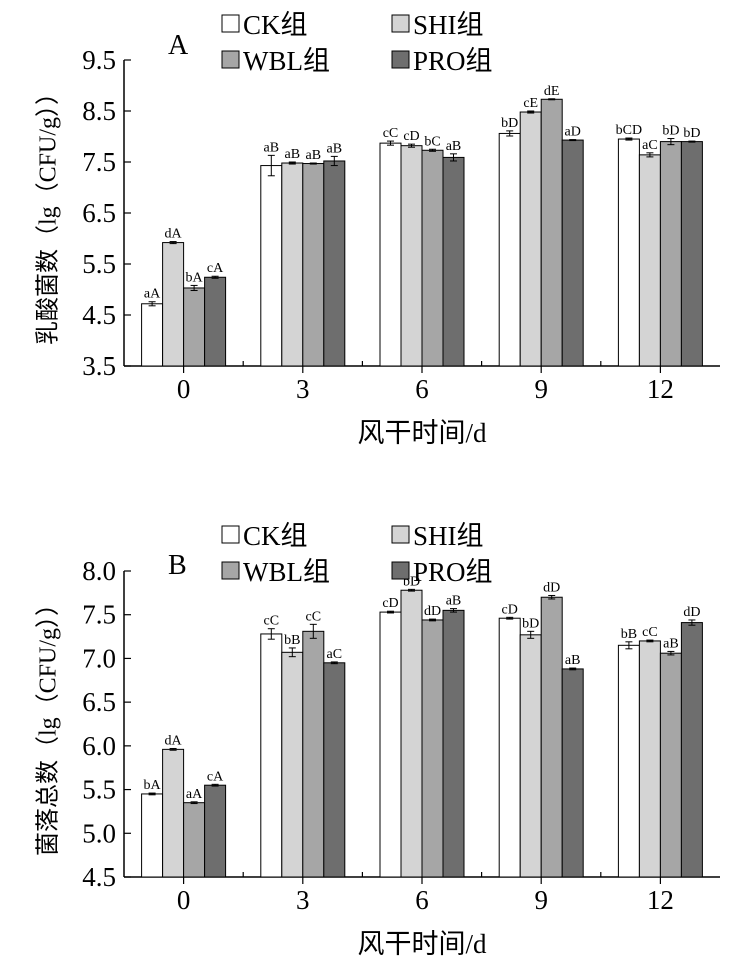  What do you see at coordinates (99, 60) in the screenshot?
I see `y-tick-label: 9.5` at bounding box center [99, 60].